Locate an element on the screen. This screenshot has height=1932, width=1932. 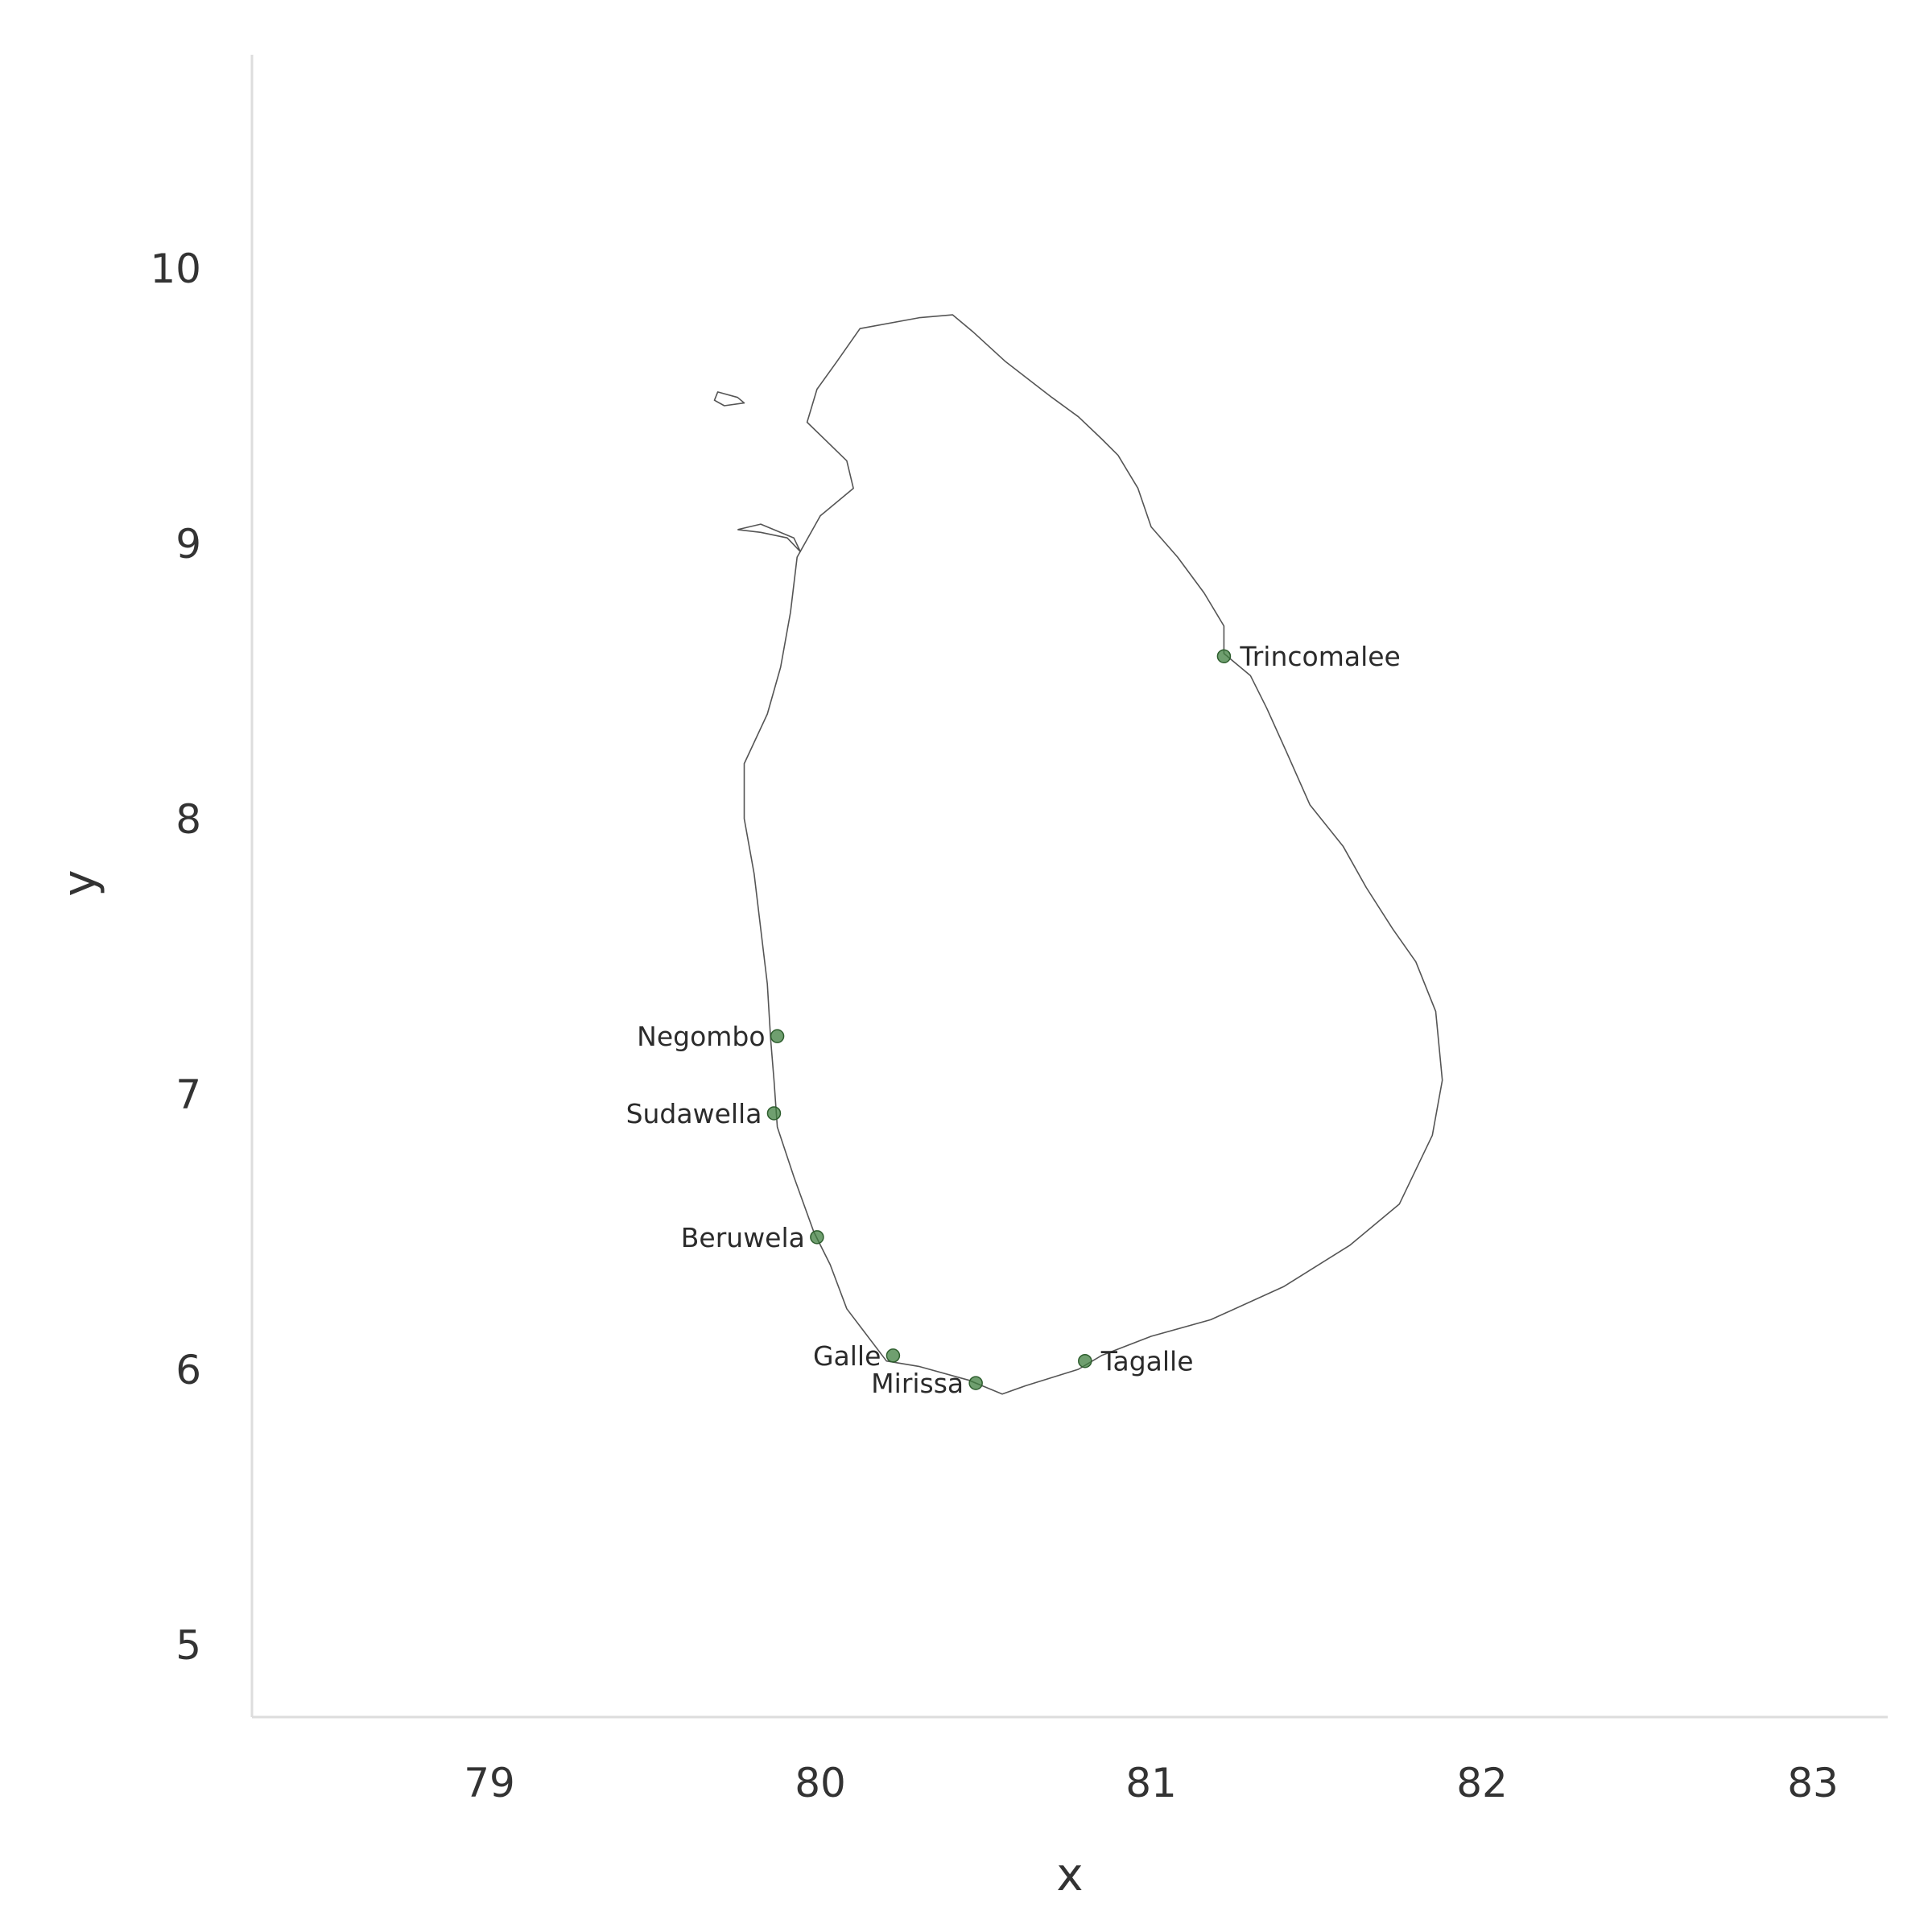
place-galle: Galle is located at coordinates (857, 1356).